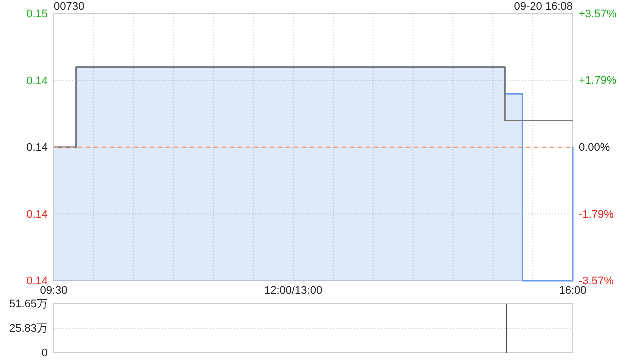 The height and width of the screenshot is (360, 640). Describe the element at coordinates (69, 7) in the screenshot. I see `chart-title: 00730` at that location.